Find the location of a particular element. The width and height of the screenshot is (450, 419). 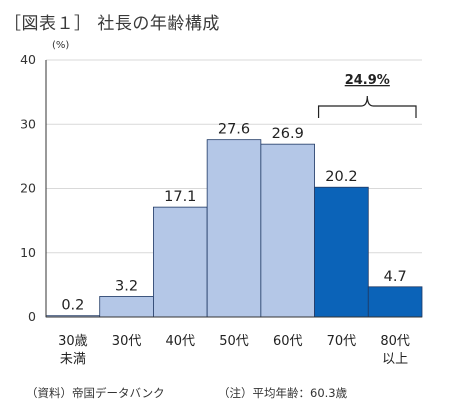

y-unit-label: (%) is located at coordinates (60, 45).